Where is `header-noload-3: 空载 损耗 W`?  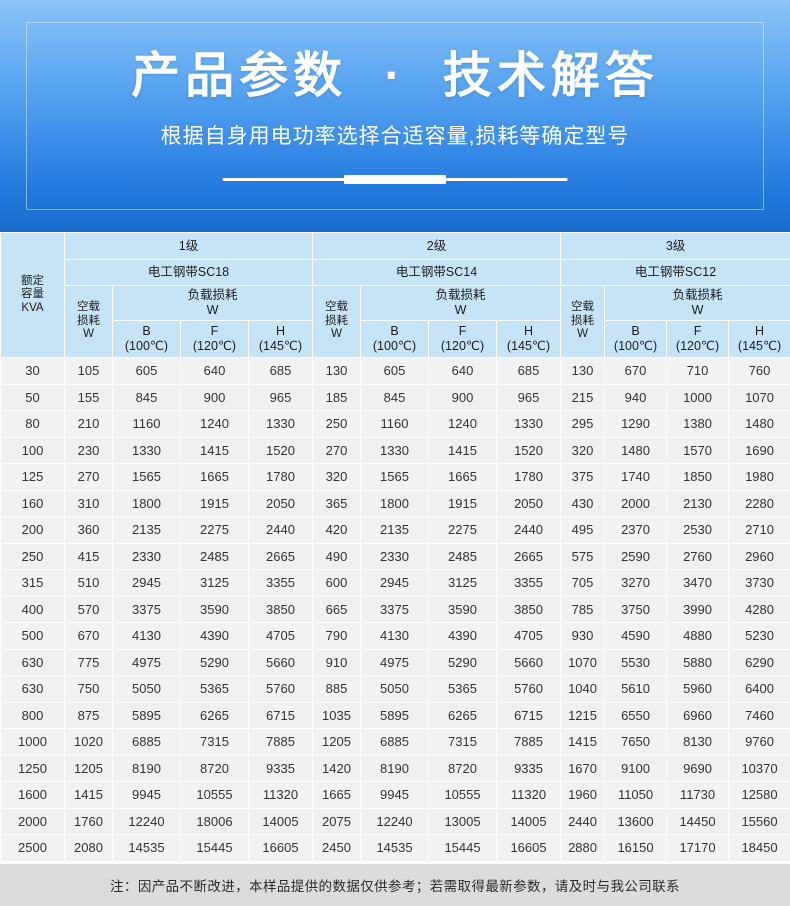 header-noload-3: 空载 损耗 W is located at coordinates (583, 322).